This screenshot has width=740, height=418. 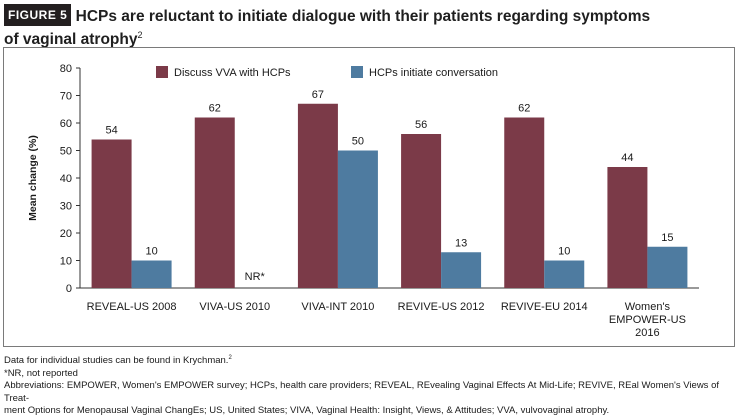 I want to click on x-tick-label: VIVA-INT 2010, so click(x=337, y=307).